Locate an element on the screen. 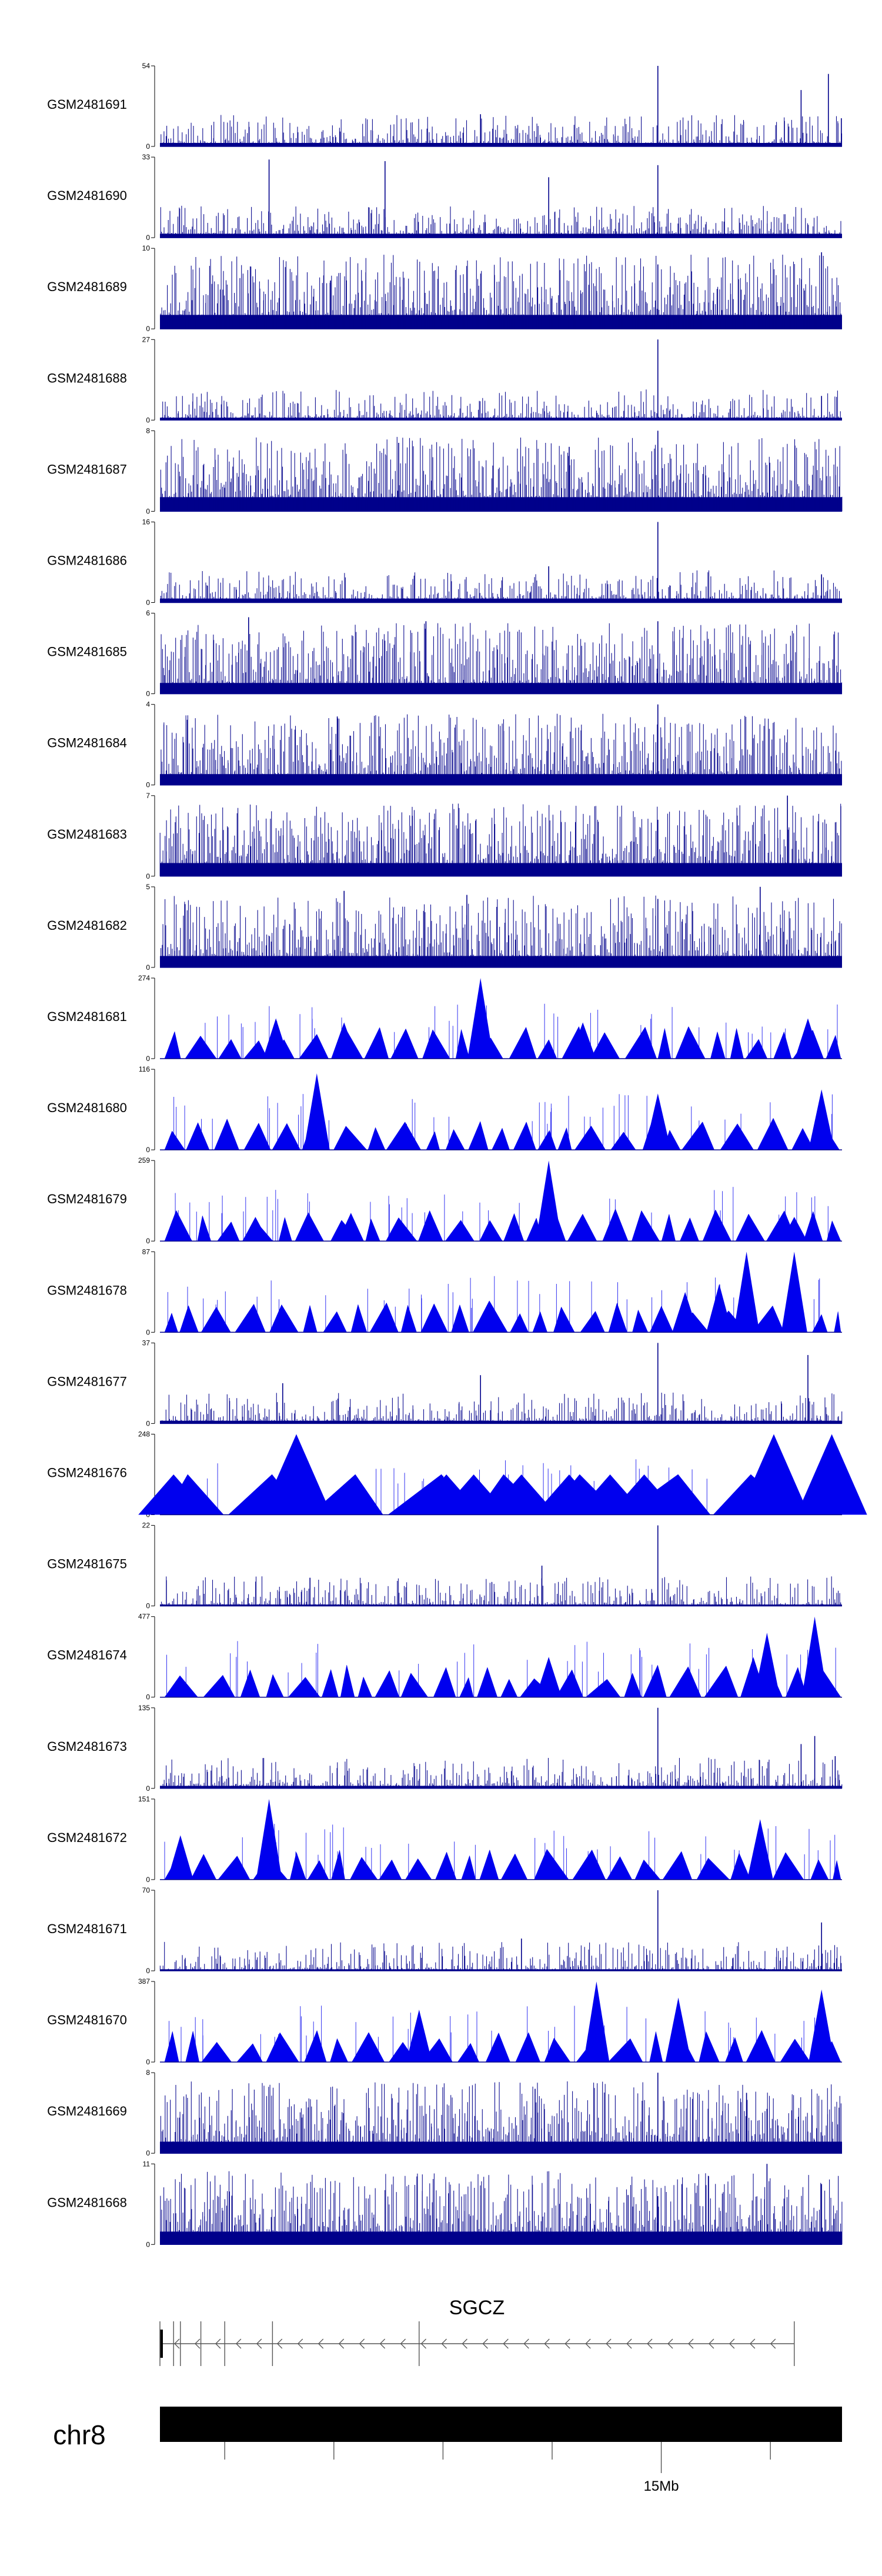 This screenshot has width=882, height=2576. track-label: GSM2481689 is located at coordinates (87, 286).